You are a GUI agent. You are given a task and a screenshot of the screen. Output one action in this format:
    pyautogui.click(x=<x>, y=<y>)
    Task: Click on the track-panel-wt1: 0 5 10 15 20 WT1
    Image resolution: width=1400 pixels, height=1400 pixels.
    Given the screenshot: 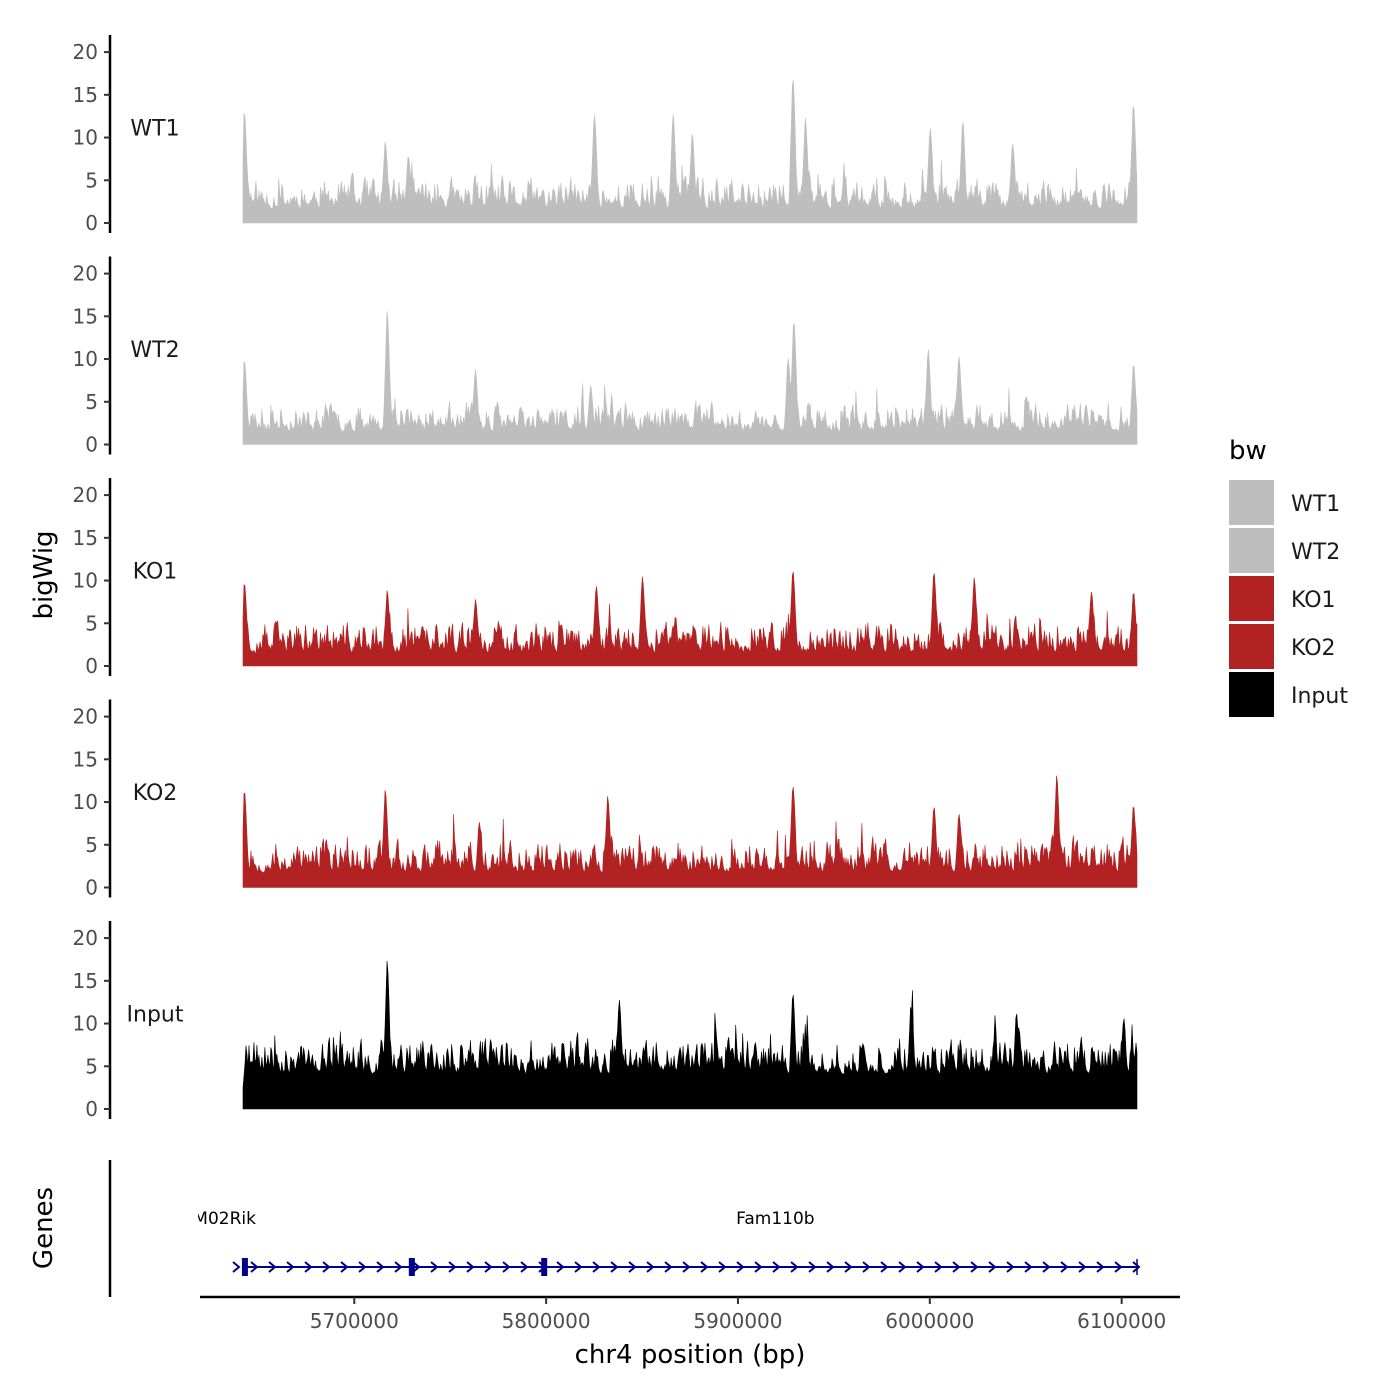 What is the action you would take?
    pyautogui.click(x=605, y=135)
    